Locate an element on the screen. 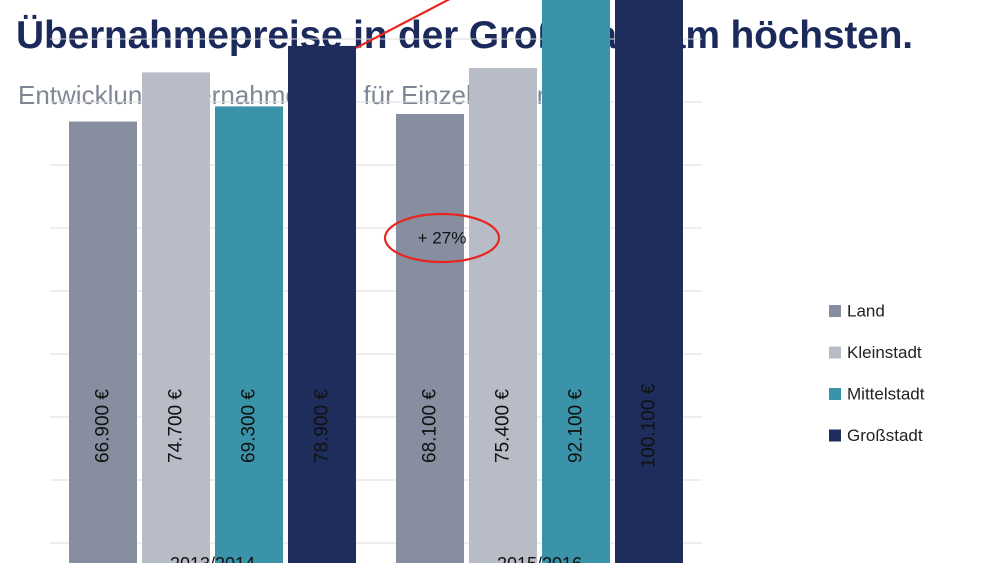  bar-value-label: 75.400 € is located at coordinates (503, 426).